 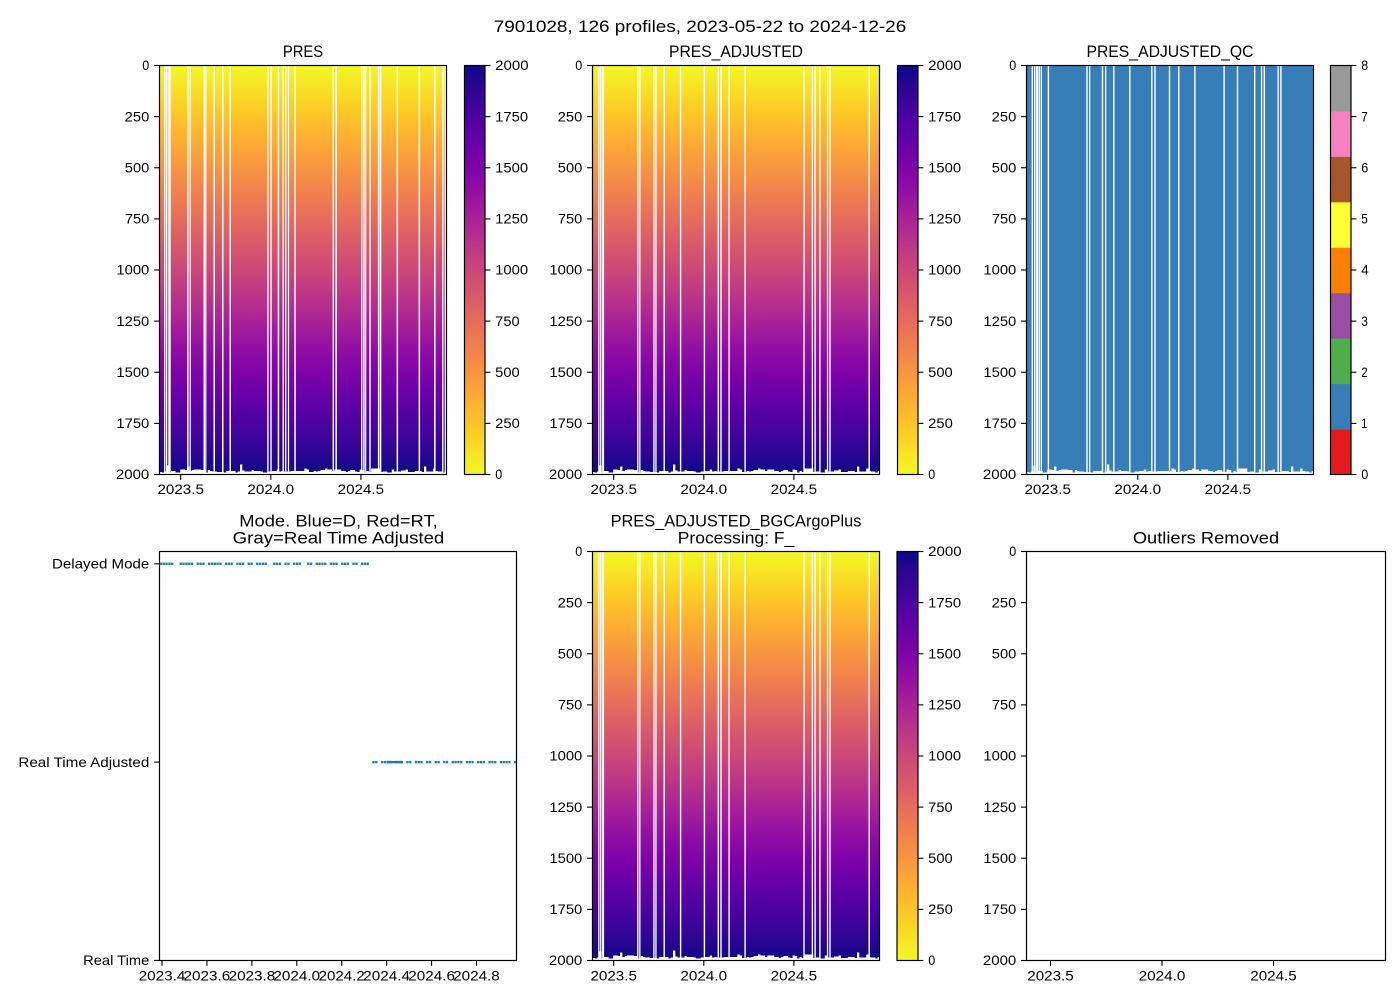 I want to click on svg-text: 2024.8, so click(x=476, y=976).